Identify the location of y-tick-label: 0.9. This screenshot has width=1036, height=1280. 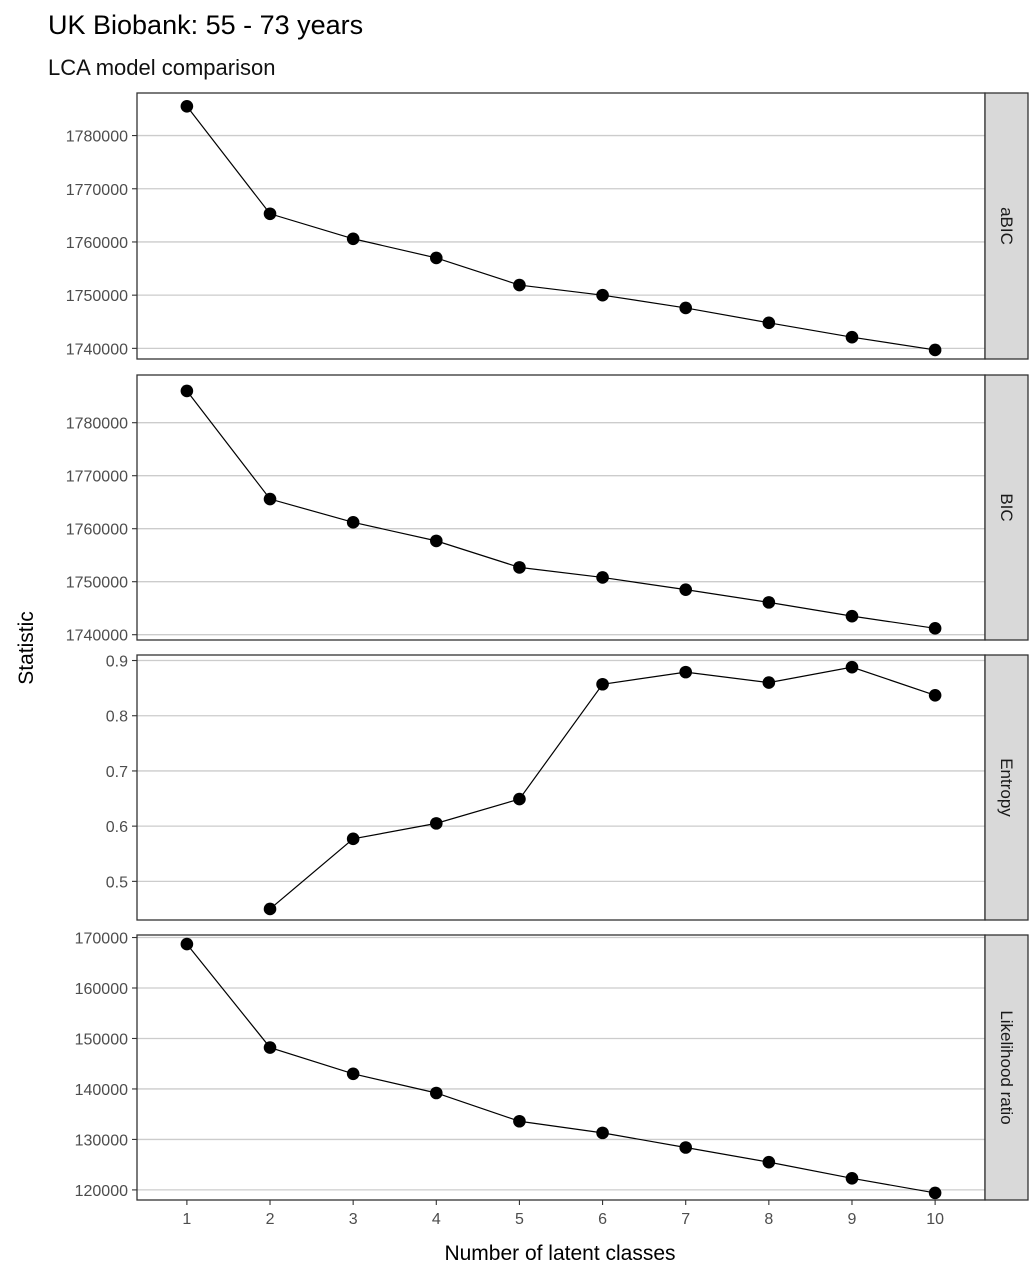
(117, 662).